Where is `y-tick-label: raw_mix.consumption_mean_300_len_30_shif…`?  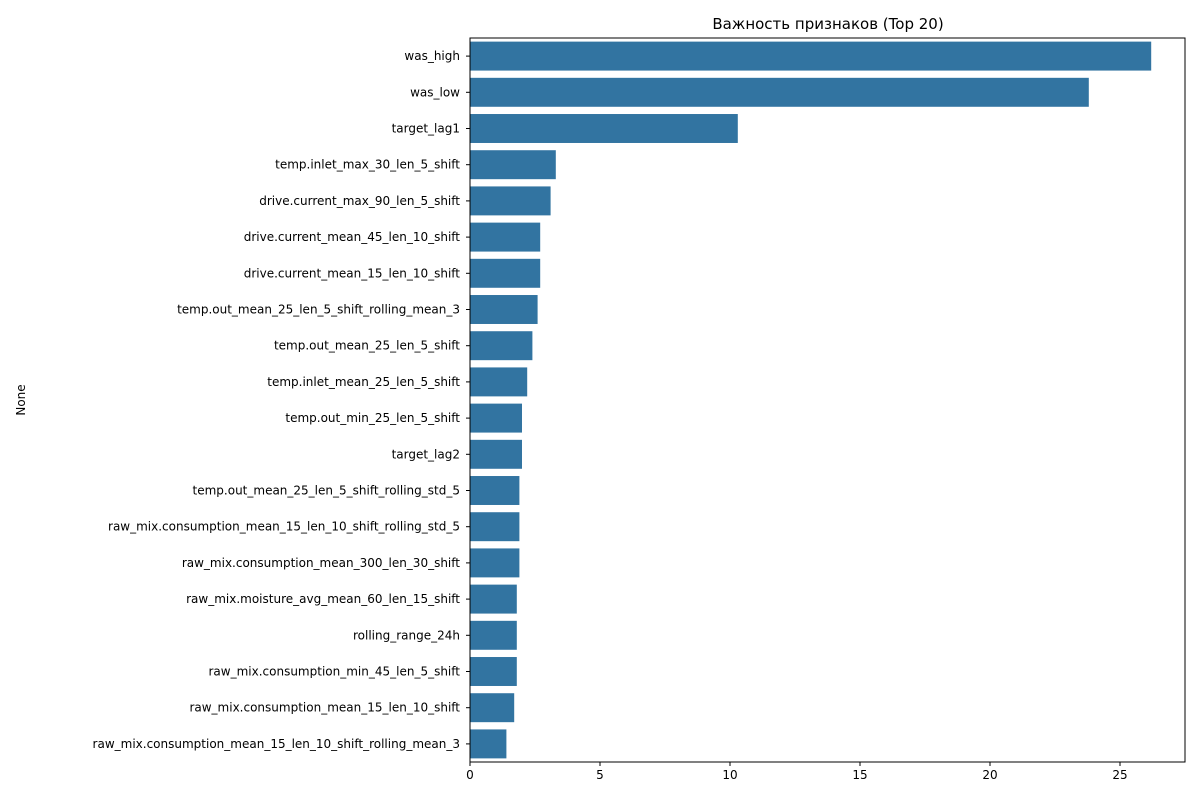
y-tick-label: raw_mix.consumption_mean_300_len_30_shif… is located at coordinates (321, 563).